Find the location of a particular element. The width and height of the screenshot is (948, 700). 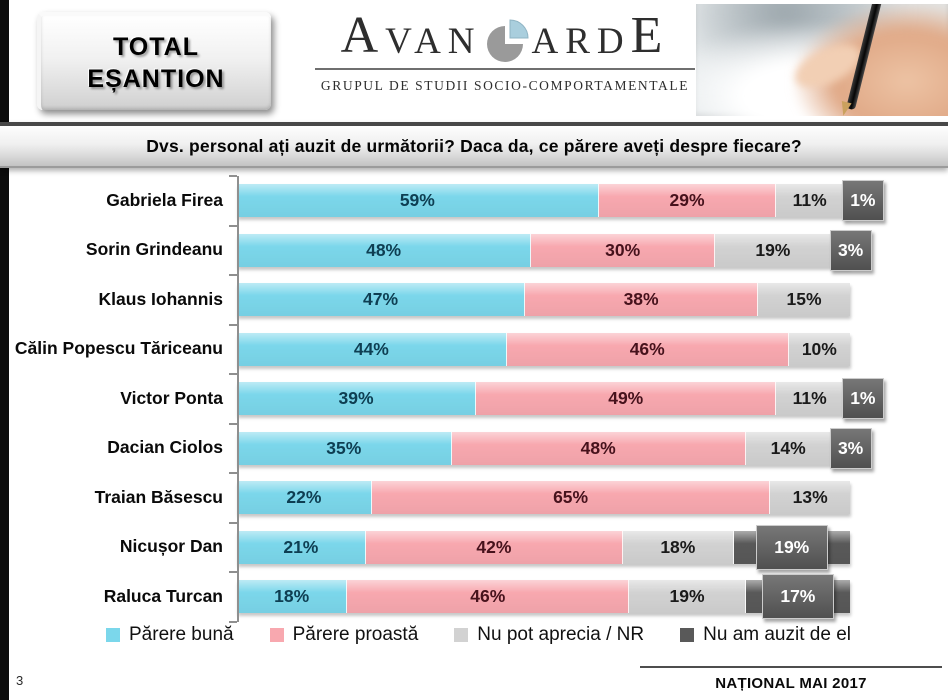

chart-row: Sorin Grindeanu 48% 30% 19% 3% is located at coordinates (440, 251).